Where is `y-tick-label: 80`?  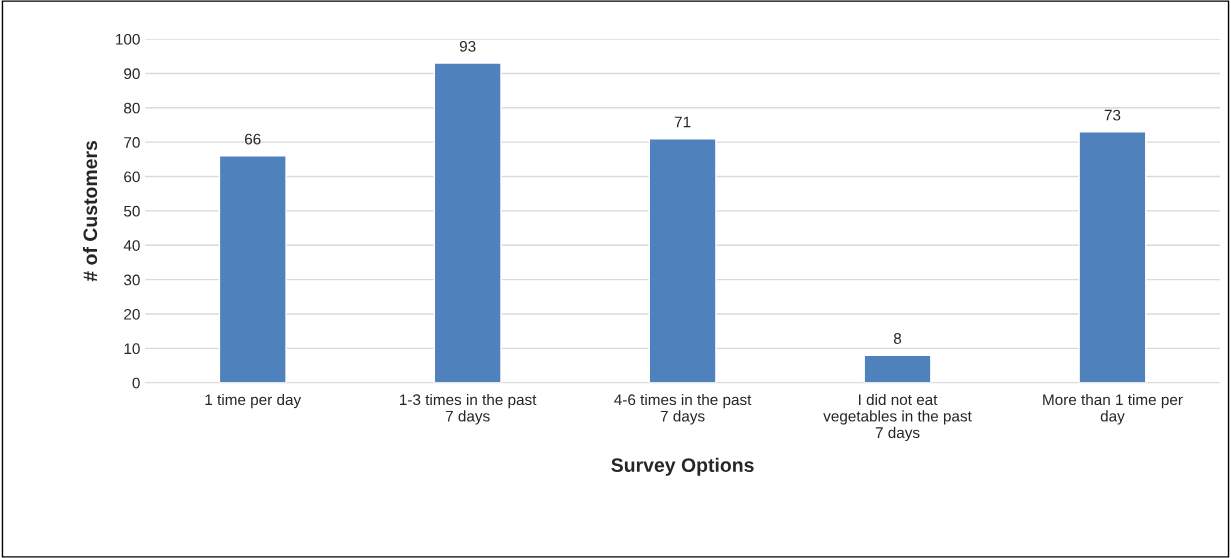 y-tick-label: 80 is located at coordinates (132, 108).